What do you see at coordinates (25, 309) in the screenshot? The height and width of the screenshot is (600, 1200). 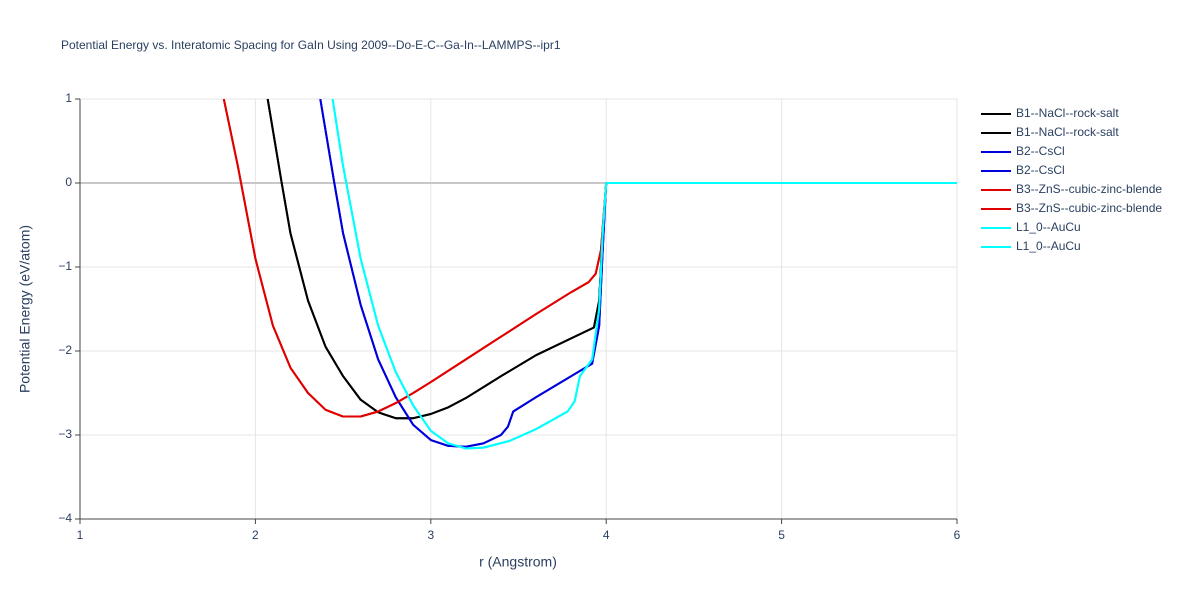 I see `y-axis-label: Potential Energy (eV/atom)` at bounding box center [25, 309].